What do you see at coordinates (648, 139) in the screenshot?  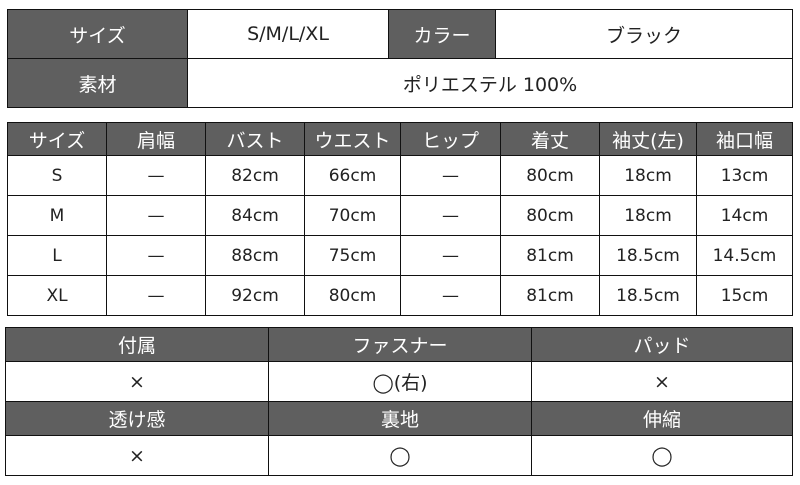 I see `column-header: 袖丈(左)` at bounding box center [648, 139].